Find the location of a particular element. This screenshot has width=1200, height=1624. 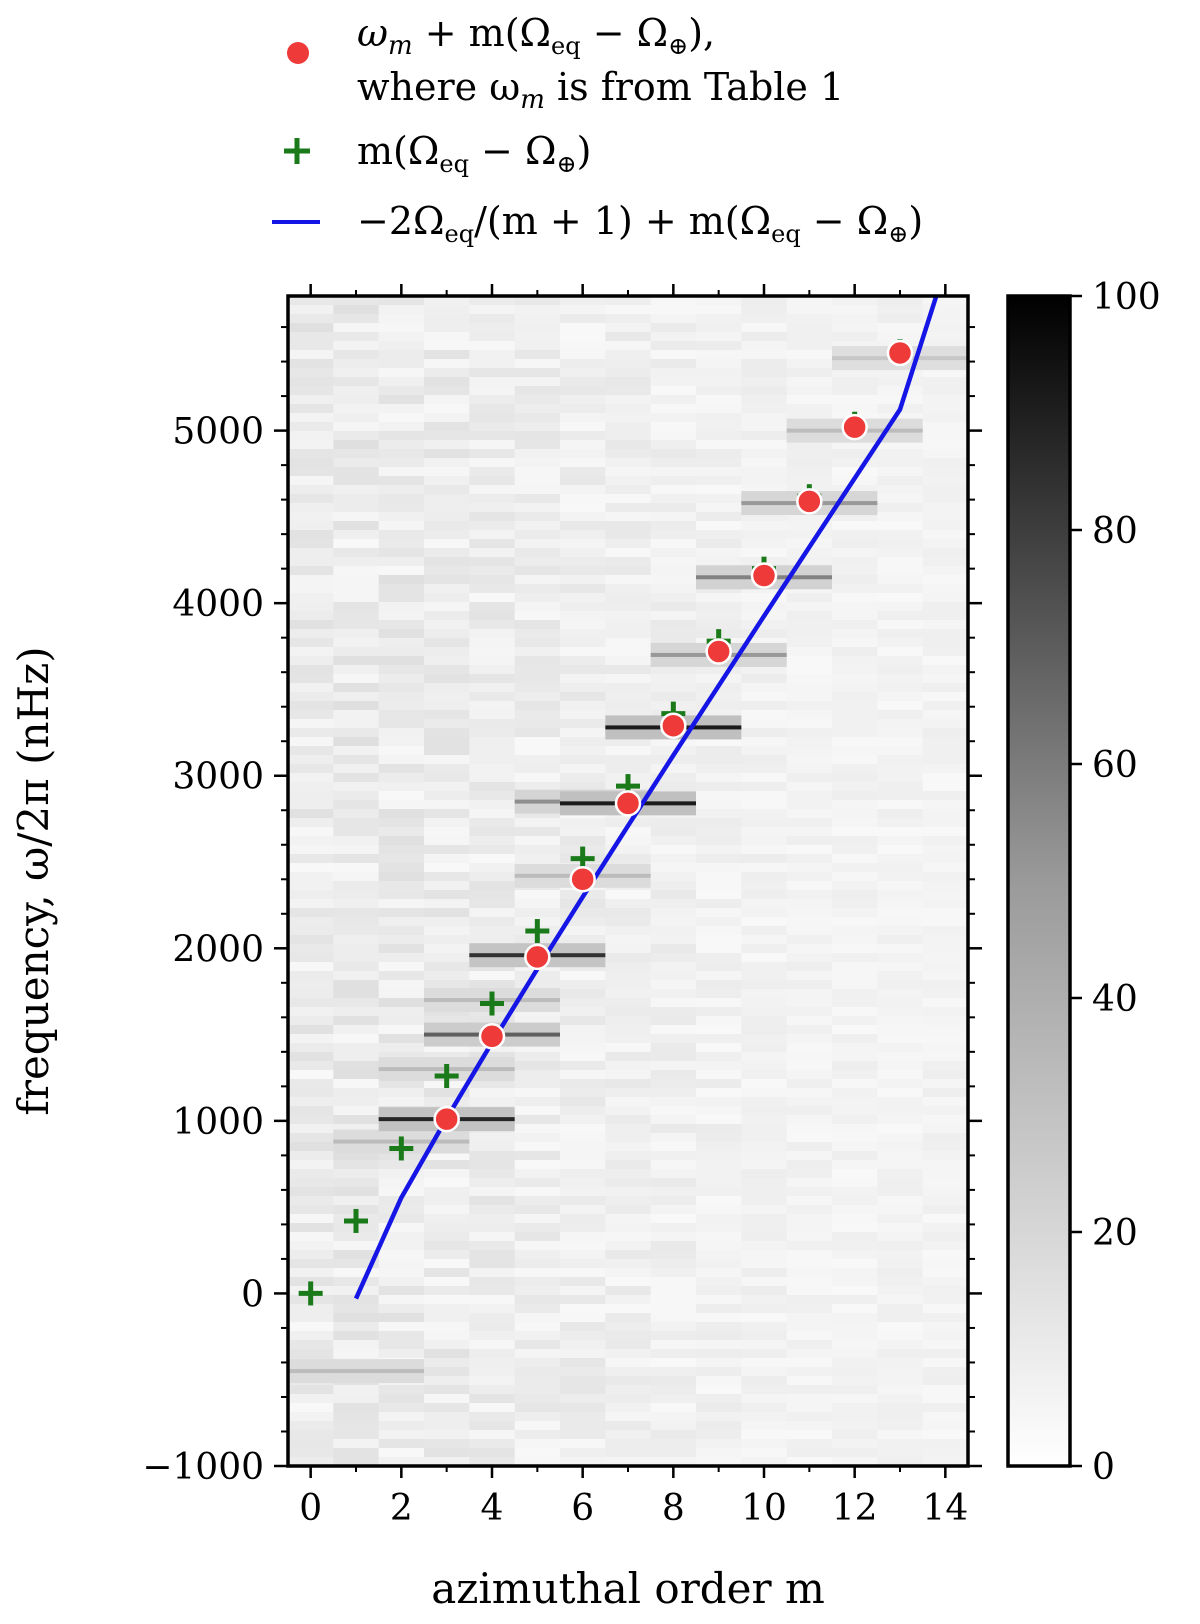

x-axis-label: azimuthal order m is located at coordinates (628, 1588).